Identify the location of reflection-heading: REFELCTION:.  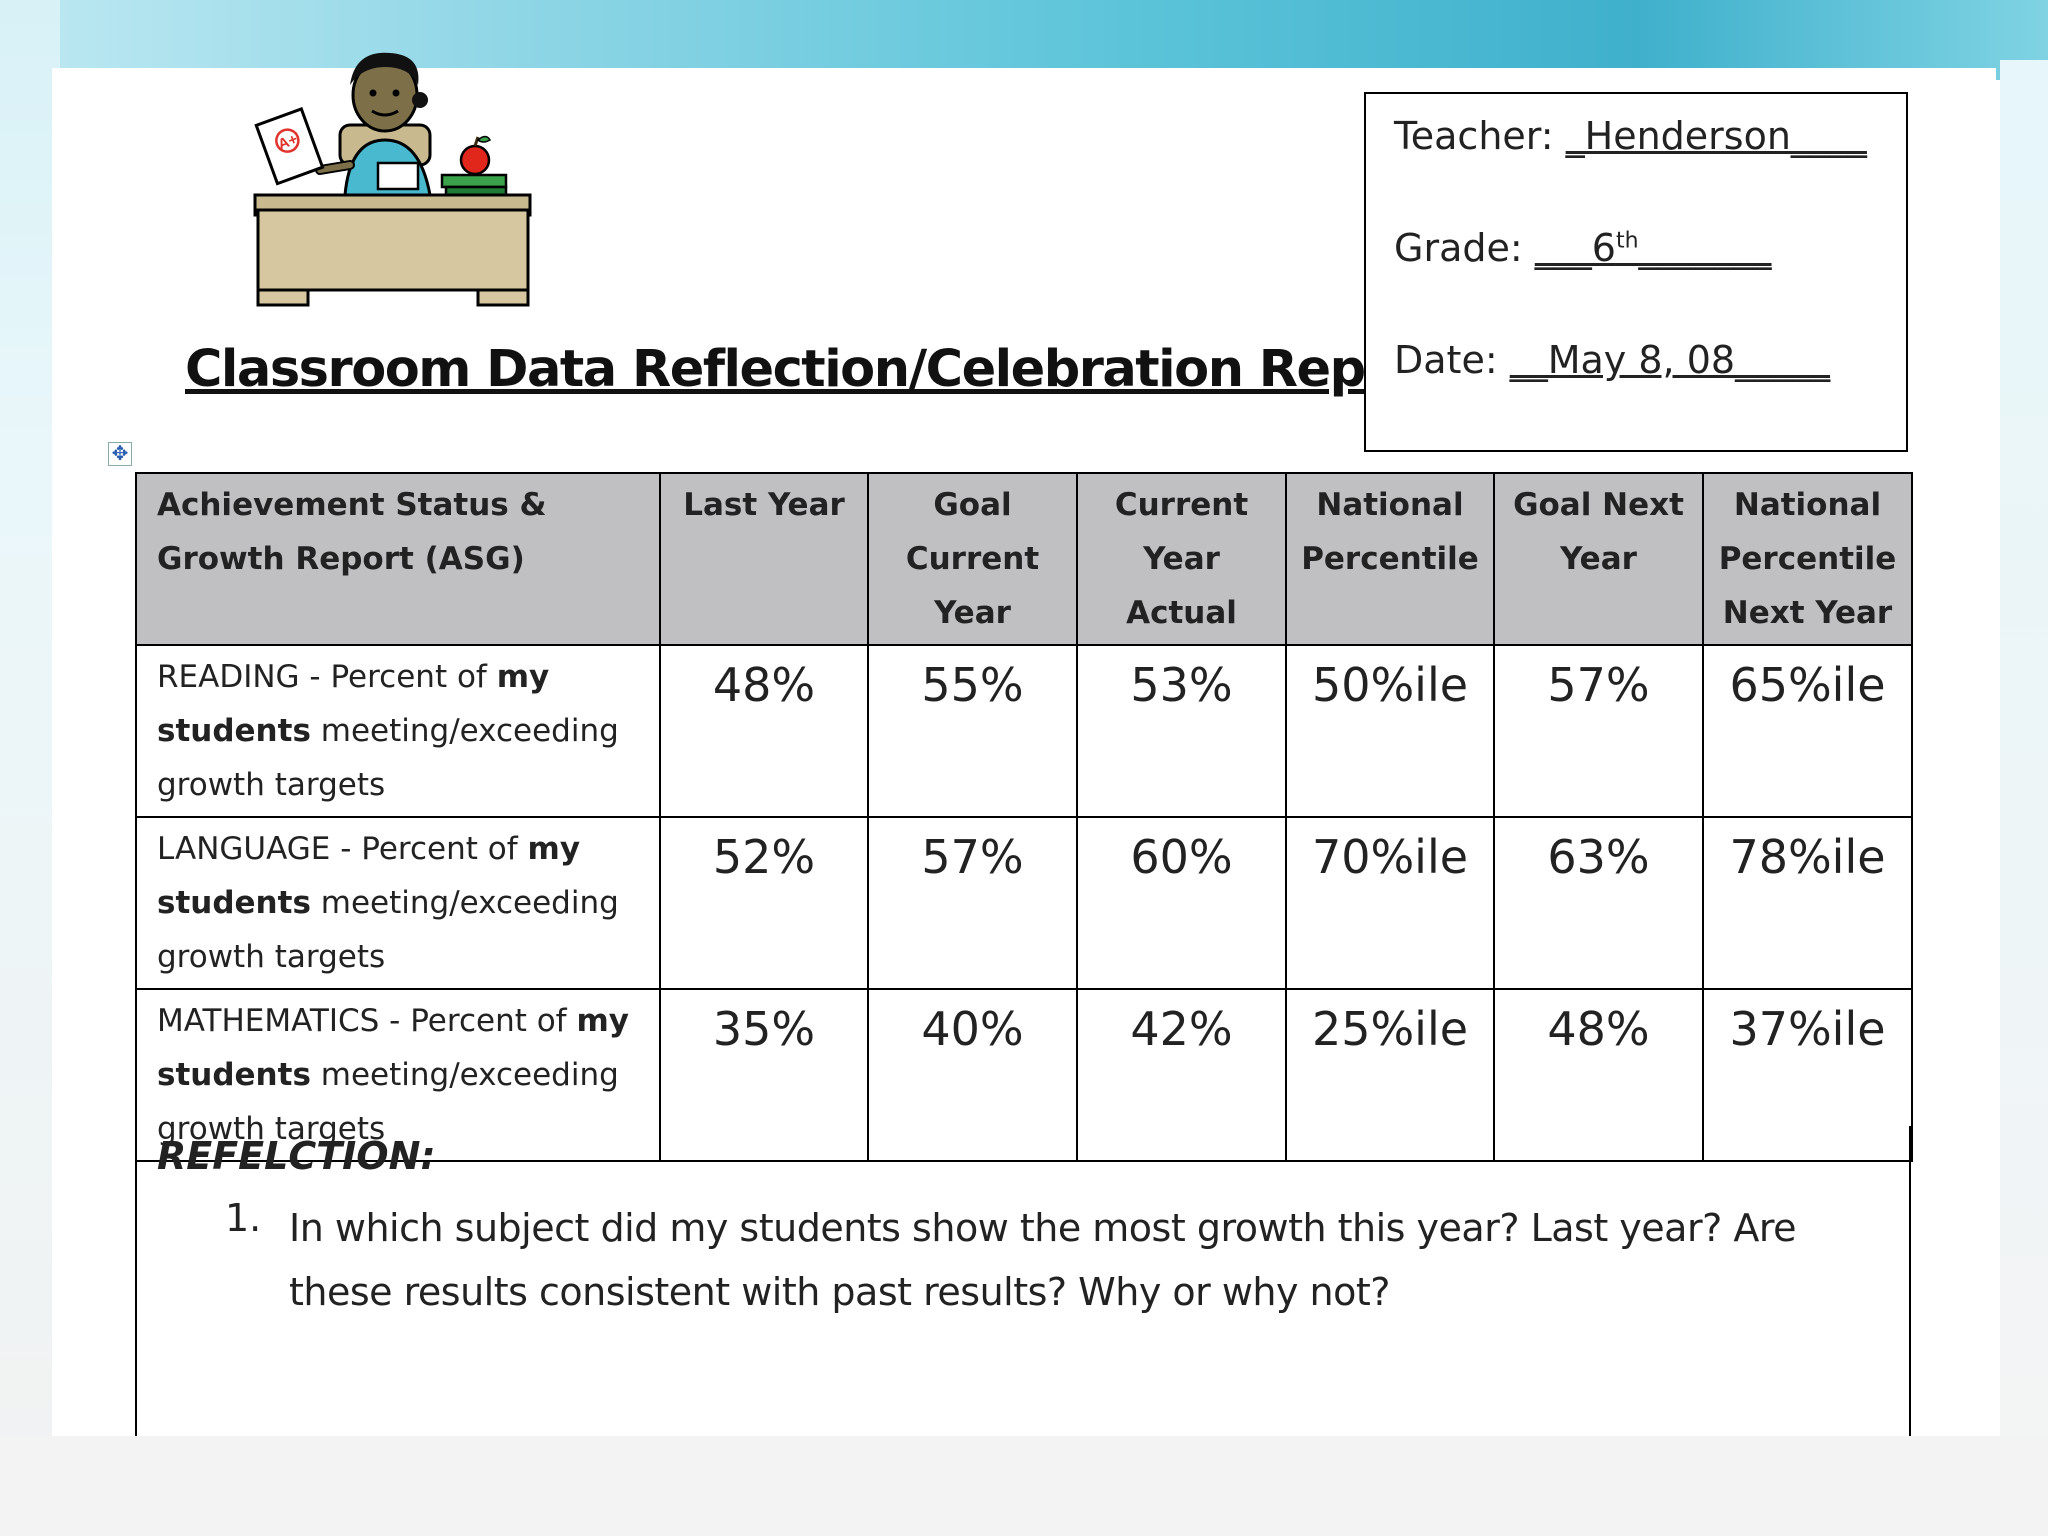
(296, 1156).